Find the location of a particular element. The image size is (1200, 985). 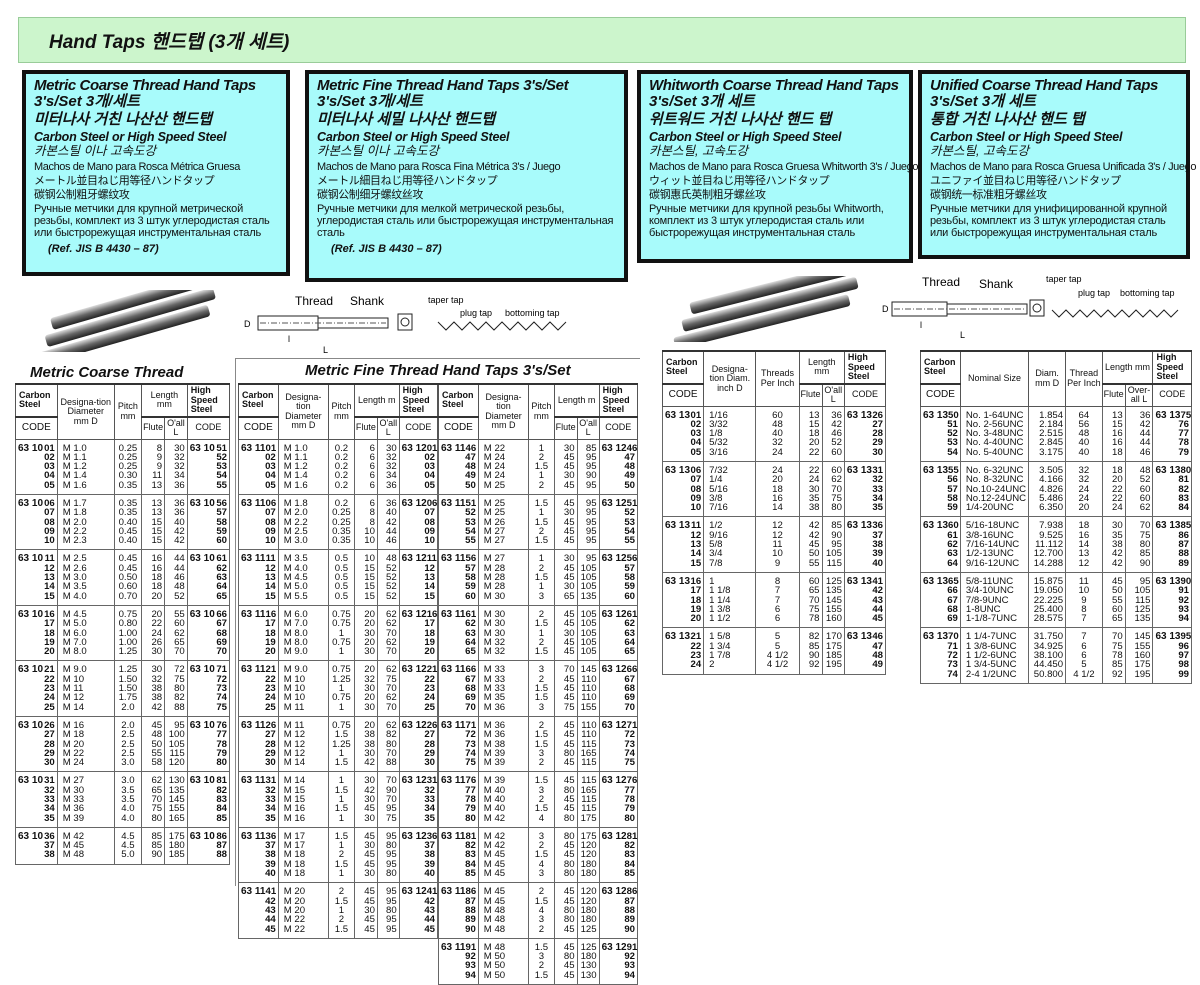

hss-code: 76 is located at coordinates (1172, 424).